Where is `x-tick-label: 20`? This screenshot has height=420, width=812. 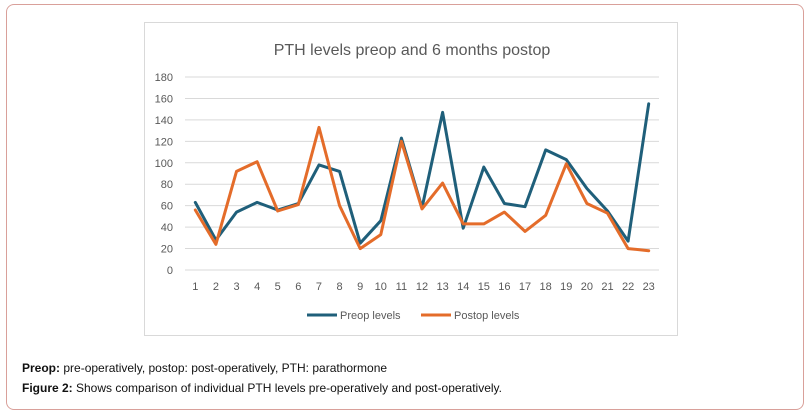 x-tick-label: 20 is located at coordinates (587, 287).